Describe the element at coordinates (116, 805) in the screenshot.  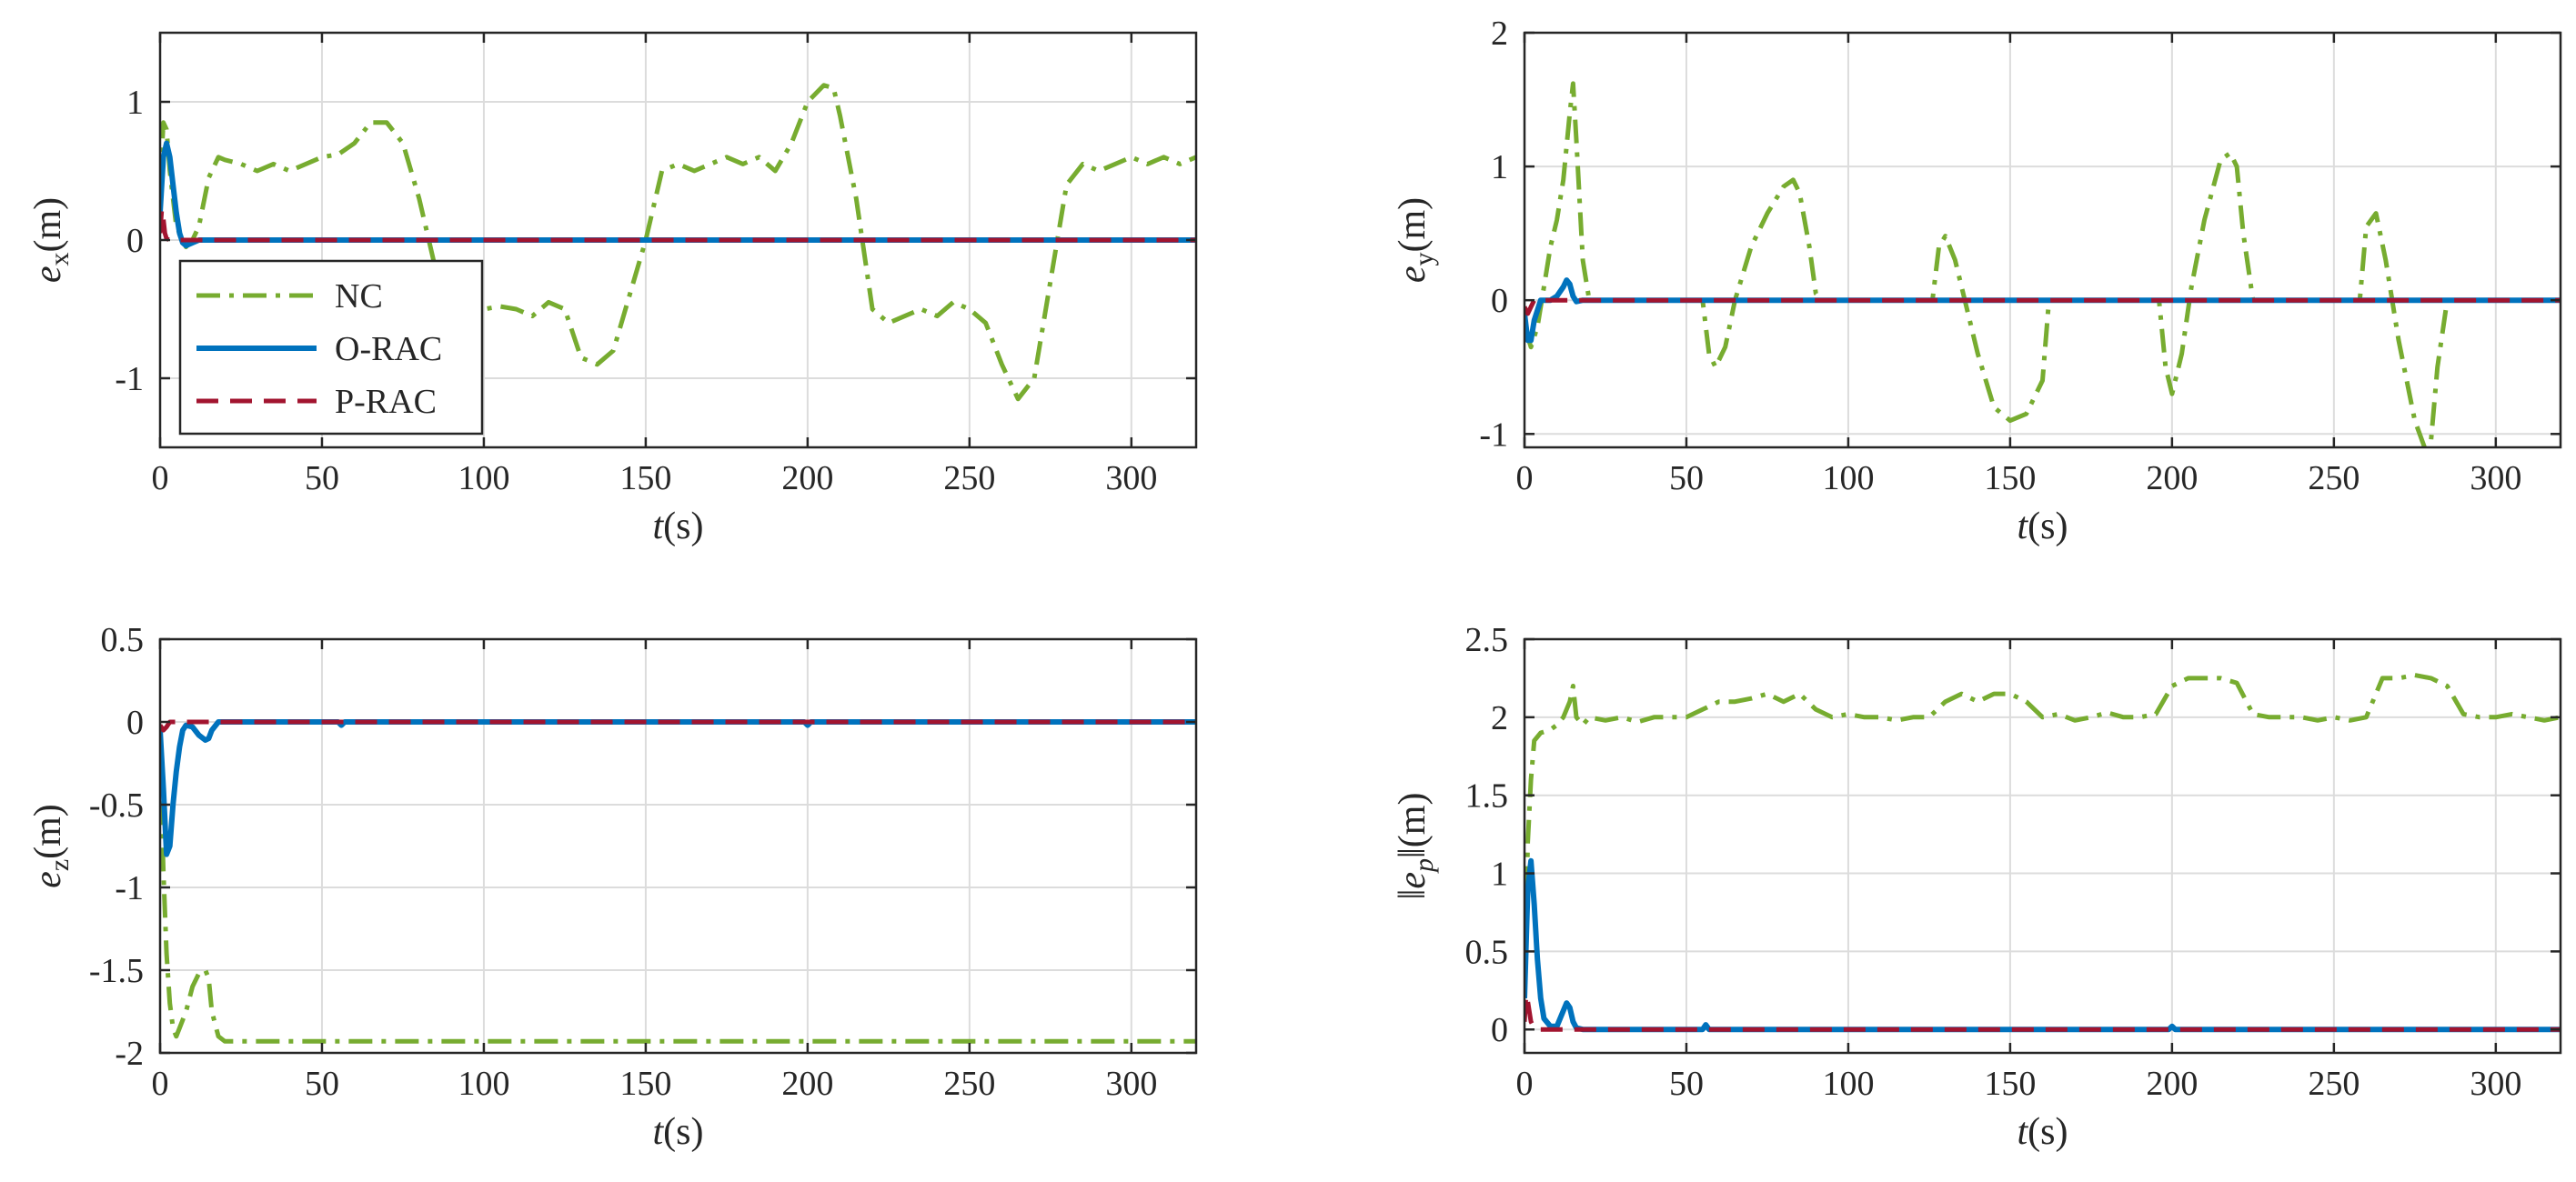
I see `y-tick-label: -0.5` at that location.